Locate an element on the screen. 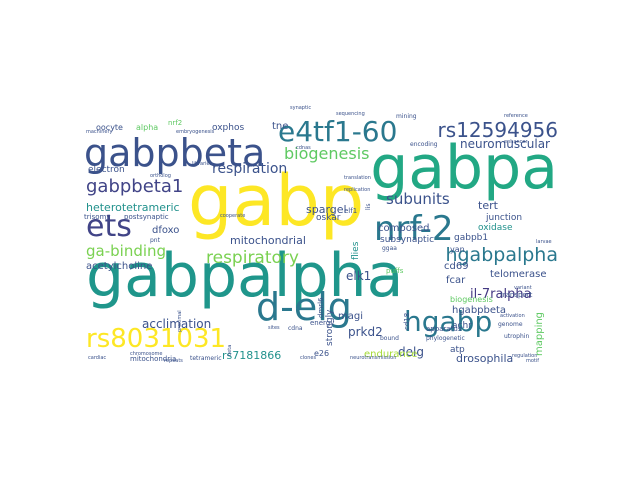 This screenshot has width=640, height=480. cloud-word: delg is located at coordinates (411, 352).